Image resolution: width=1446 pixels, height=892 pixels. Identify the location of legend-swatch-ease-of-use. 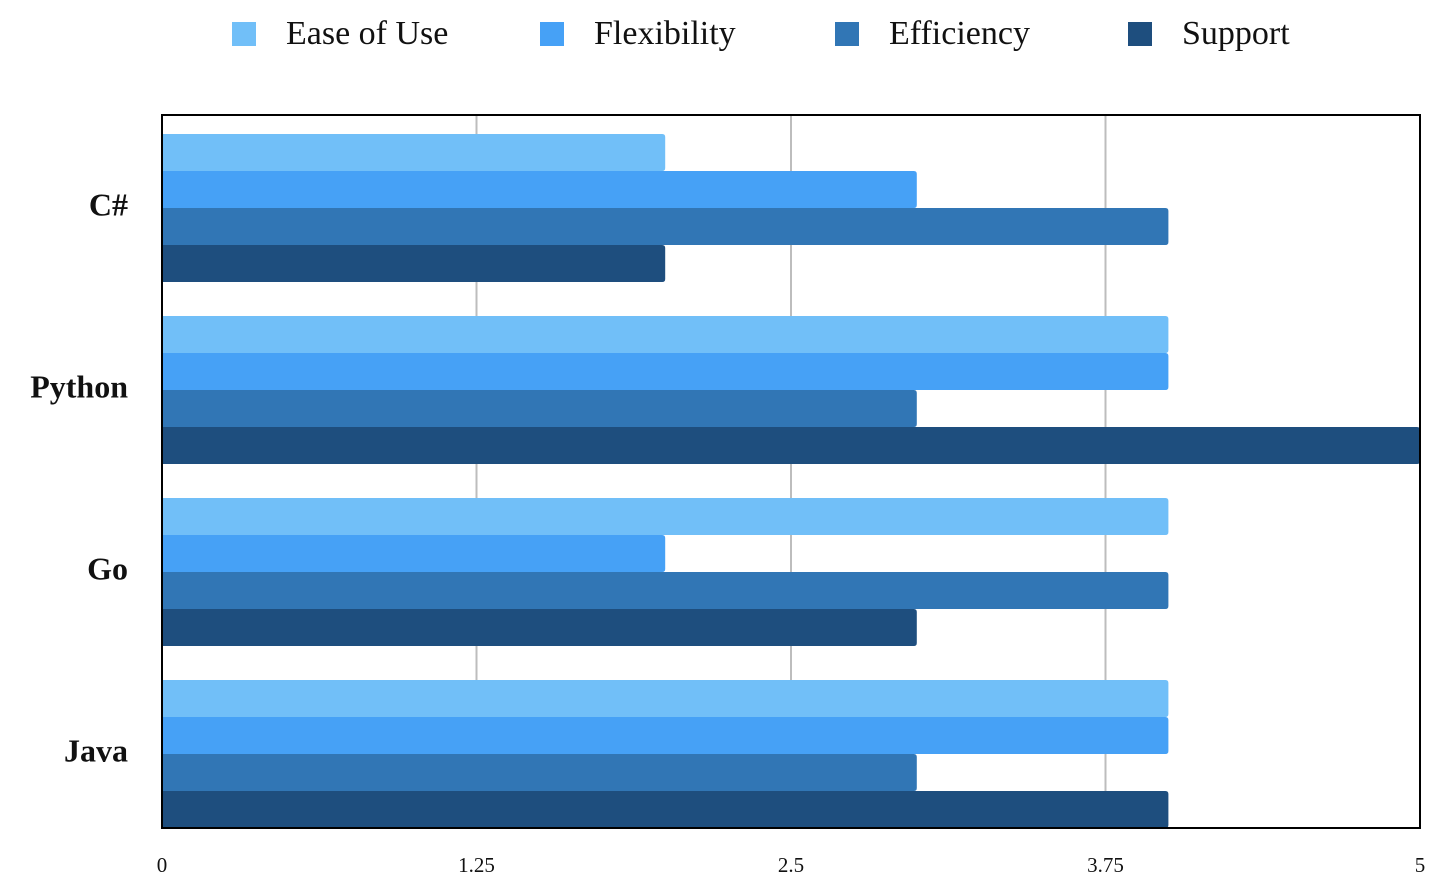
(244, 34).